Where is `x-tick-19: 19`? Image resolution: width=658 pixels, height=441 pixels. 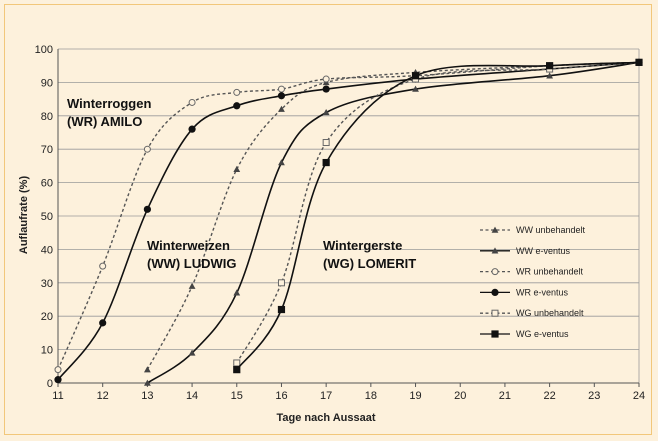
x-tick-19: 19 is located at coordinates (415, 396).